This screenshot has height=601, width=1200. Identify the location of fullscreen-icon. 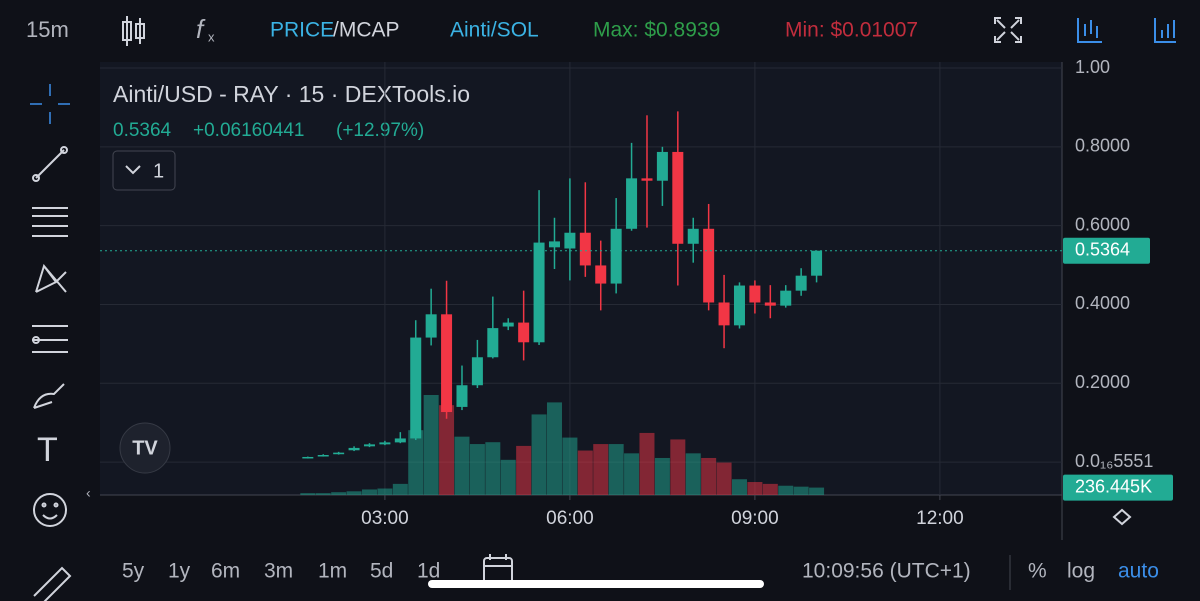
(1008, 30).